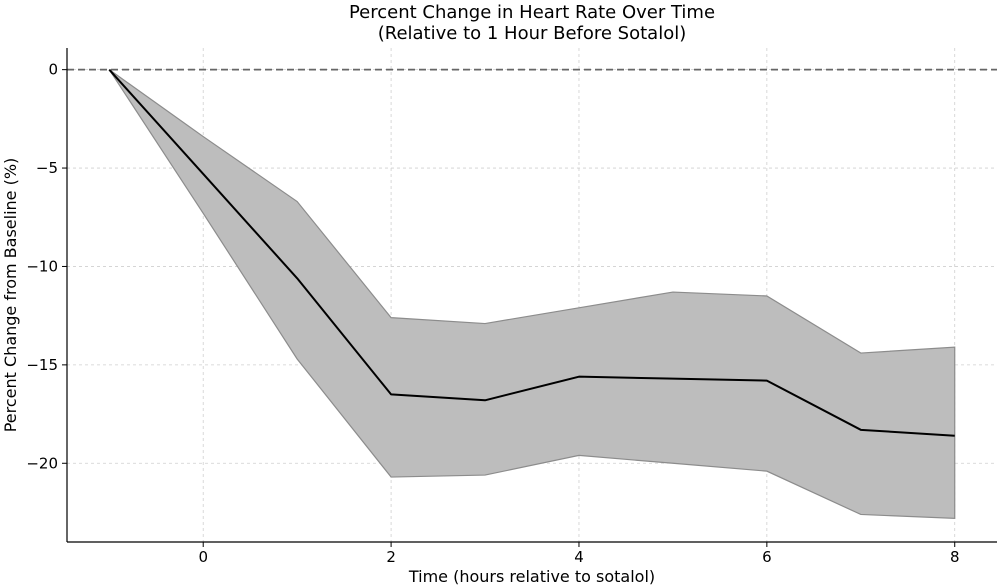 This screenshot has width=1000, height=587. Describe the element at coordinates (10, 295) in the screenshot. I see `y-axis-label: Percent Change from Baseline (%)` at that location.